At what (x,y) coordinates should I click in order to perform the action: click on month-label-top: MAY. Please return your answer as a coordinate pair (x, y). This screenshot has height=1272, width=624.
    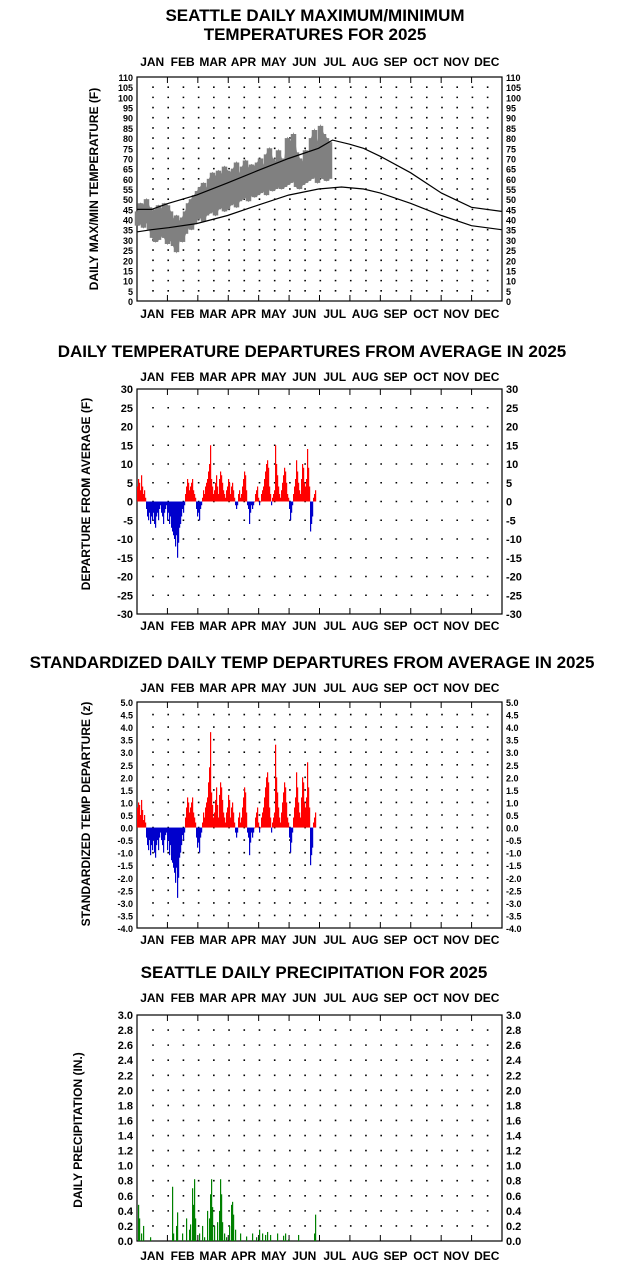
    Looking at the image, I should click on (274, 62).